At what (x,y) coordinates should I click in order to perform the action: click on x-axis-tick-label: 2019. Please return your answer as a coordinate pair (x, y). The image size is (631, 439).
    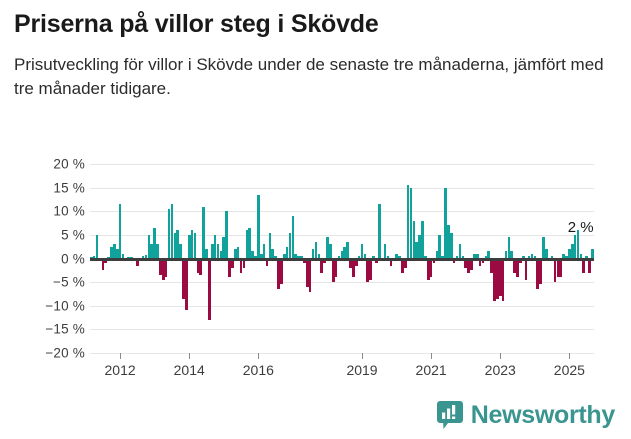
    Looking at the image, I should click on (362, 370).